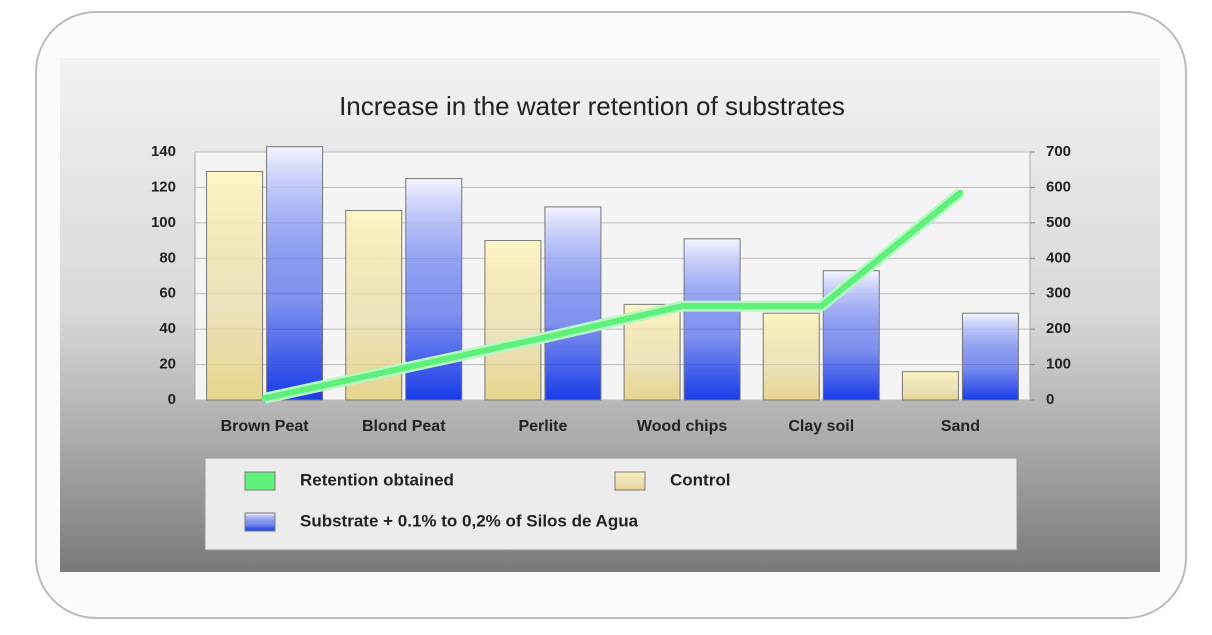 The image size is (1212, 635). What do you see at coordinates (1058, 328) in the screenshot?
I see `y2-tick-label: 200` at bounding box center [1058, 328].